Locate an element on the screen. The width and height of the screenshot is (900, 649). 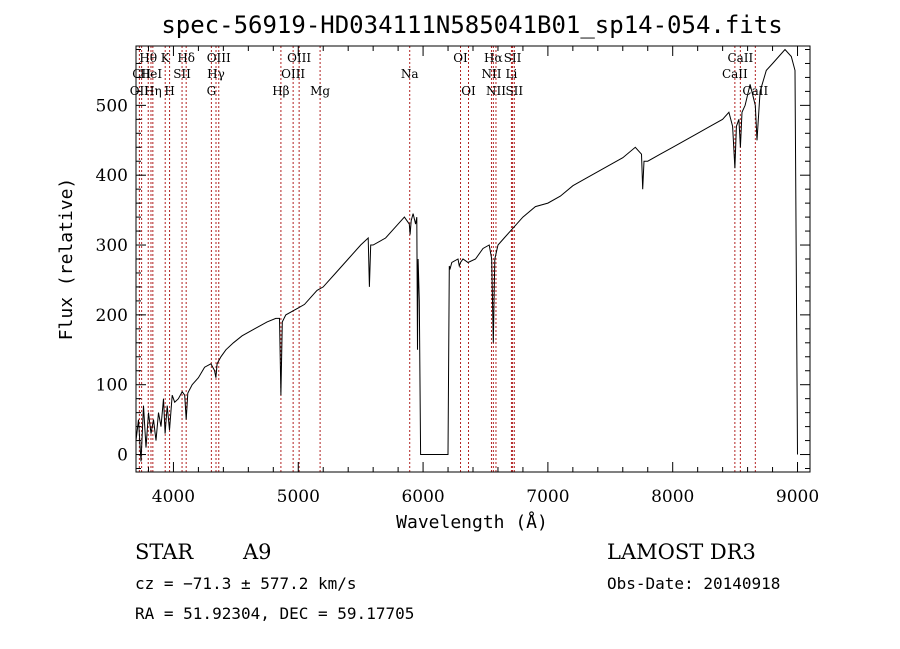
marker-label-18: OI is located at coordinates (468, 91).